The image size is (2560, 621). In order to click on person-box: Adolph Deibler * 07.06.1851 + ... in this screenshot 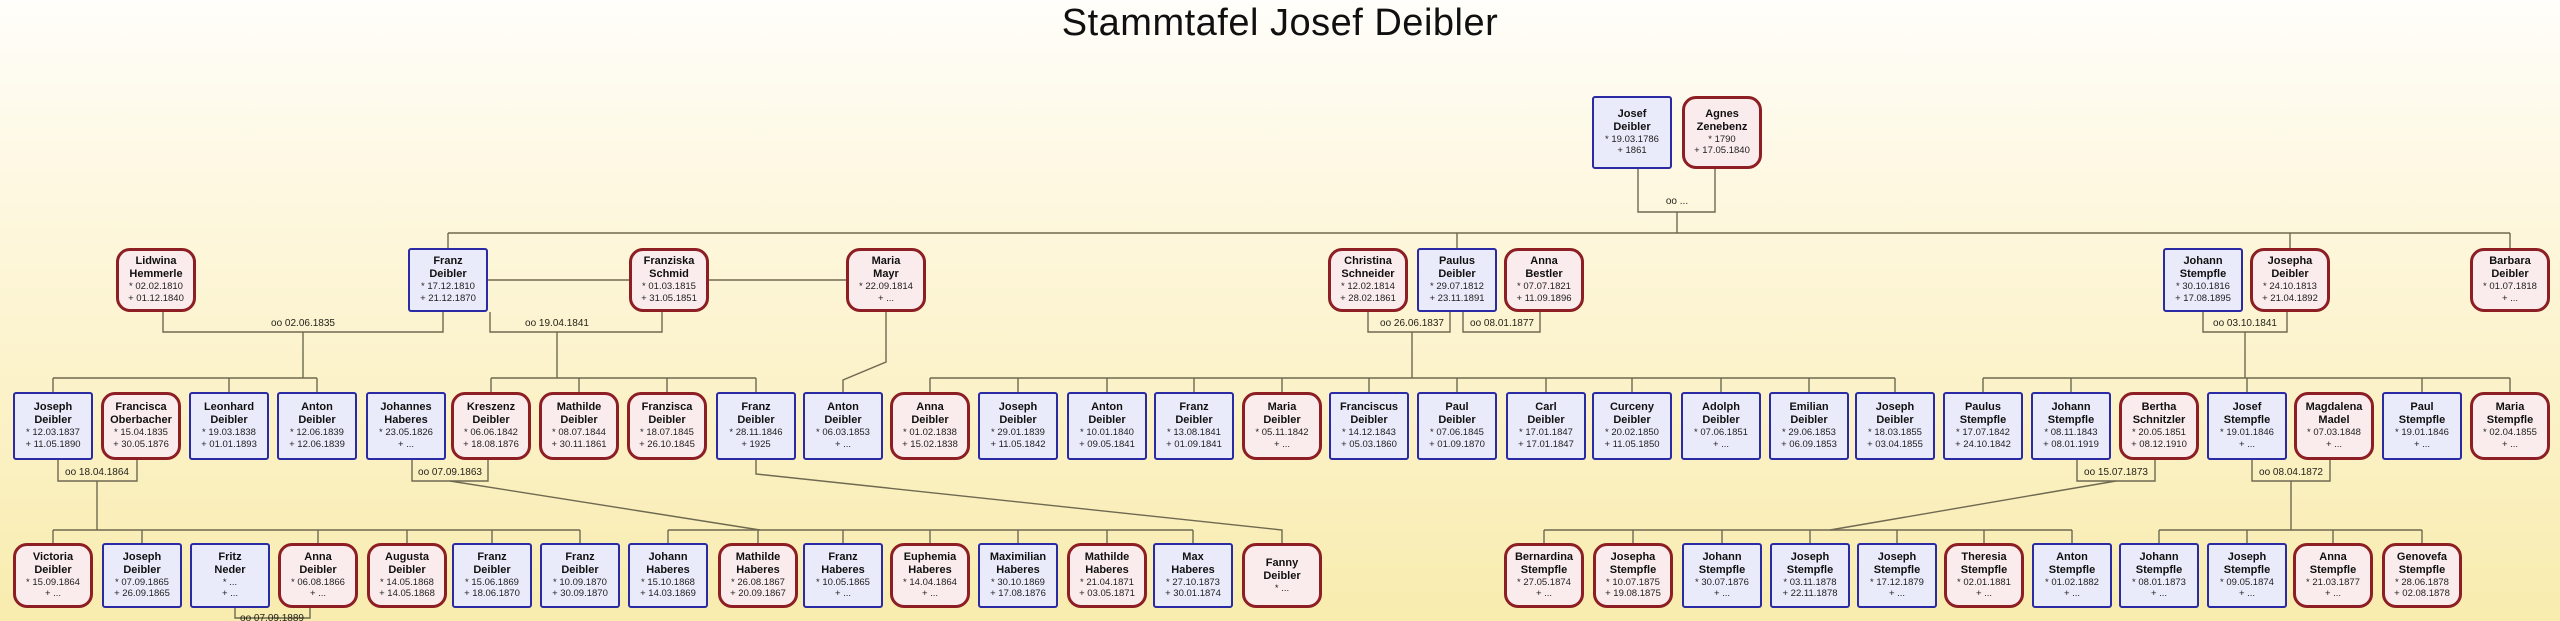, I will do `click(1721, 426)`.